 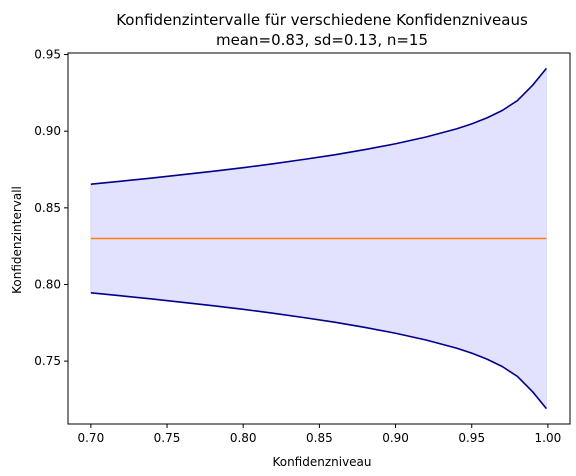 What do you see at coordinates (47, 361) in the screenshot?
I see `y-tick-label: 0.75` at bounding box center [47, 361].